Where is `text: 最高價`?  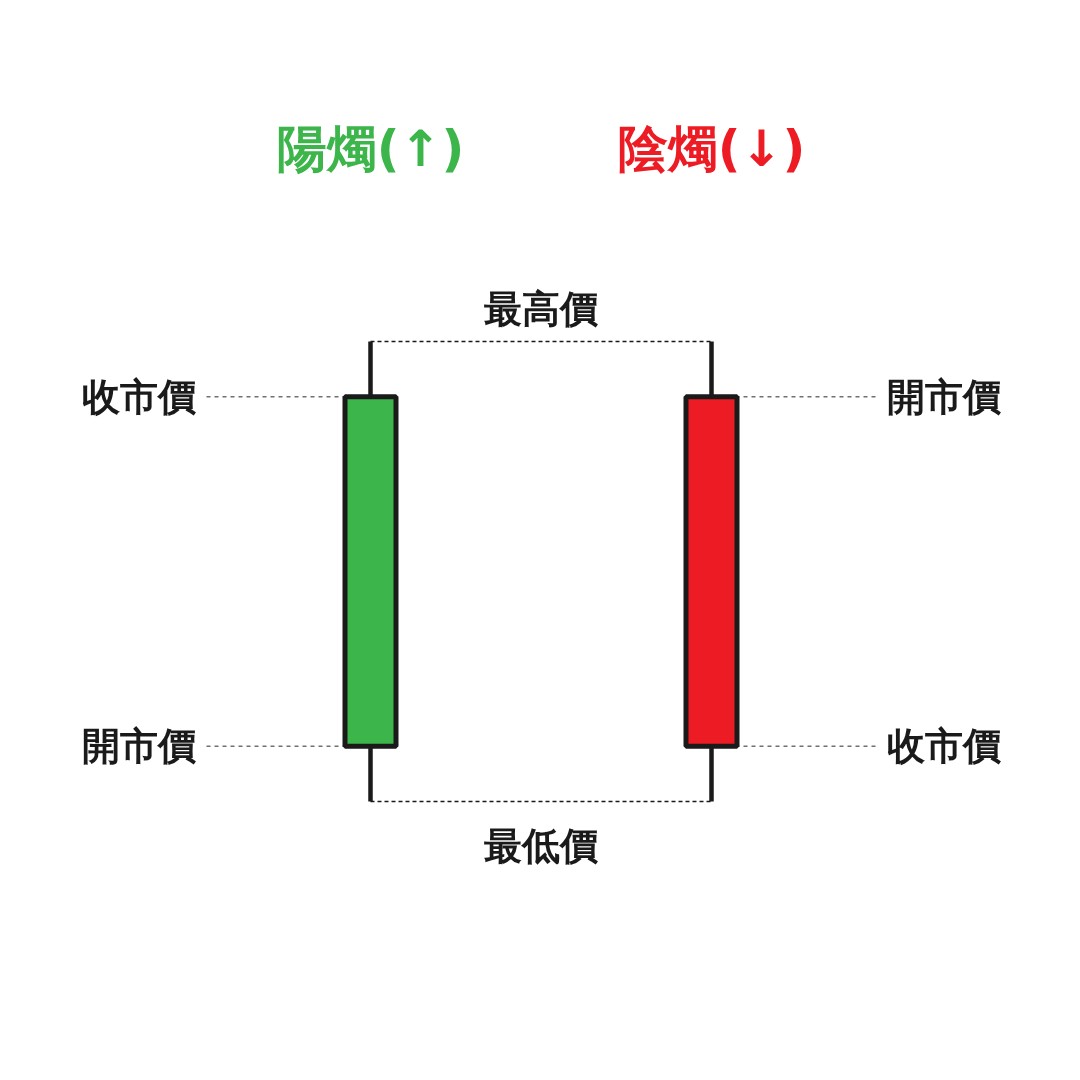
text: 最高價 is located at coordinates (541, 308).